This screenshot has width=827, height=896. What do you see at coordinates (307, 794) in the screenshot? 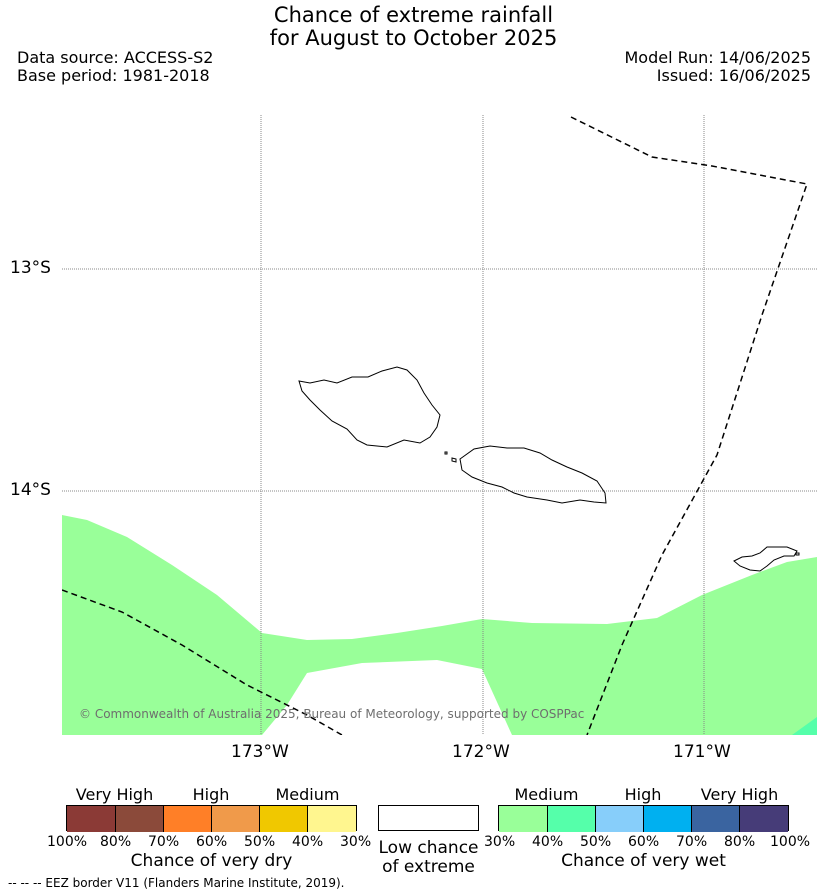
I see `dry-medium-label: Medium` at bounding box center [307, 794].